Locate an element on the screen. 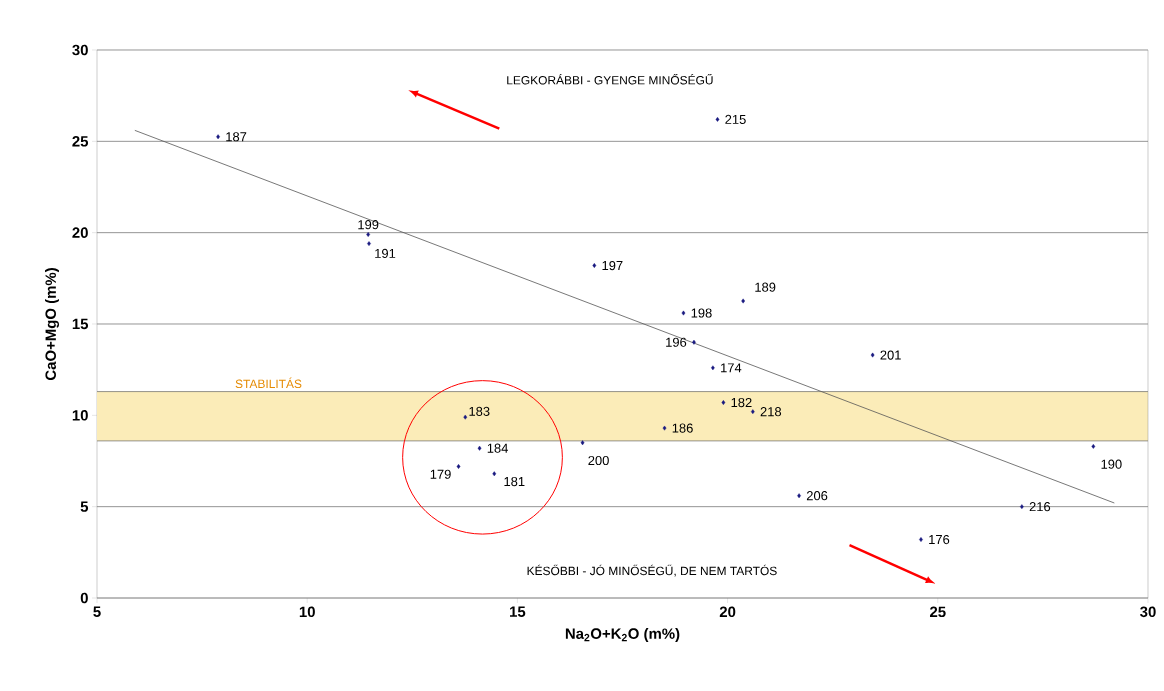 This screenshot has width=1164, height=691. x-tick-label: 5 is located at coordinates (97, 611).